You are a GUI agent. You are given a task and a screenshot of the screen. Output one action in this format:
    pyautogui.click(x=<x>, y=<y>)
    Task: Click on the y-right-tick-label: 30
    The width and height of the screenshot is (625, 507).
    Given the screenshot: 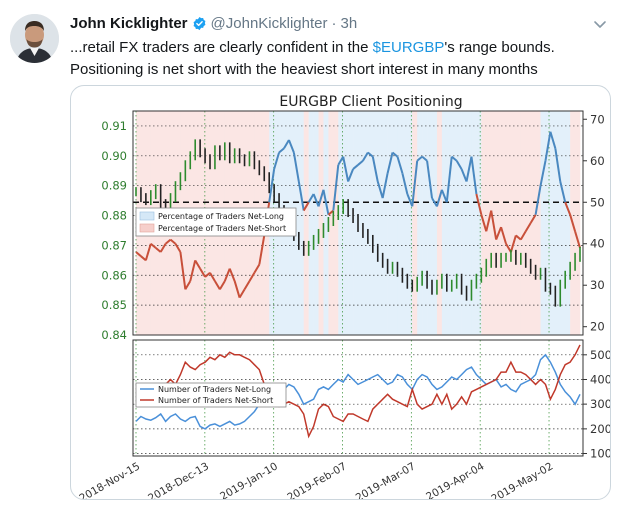 What is the action you would take?
    pyautogui.click(x=597, y=285)
    